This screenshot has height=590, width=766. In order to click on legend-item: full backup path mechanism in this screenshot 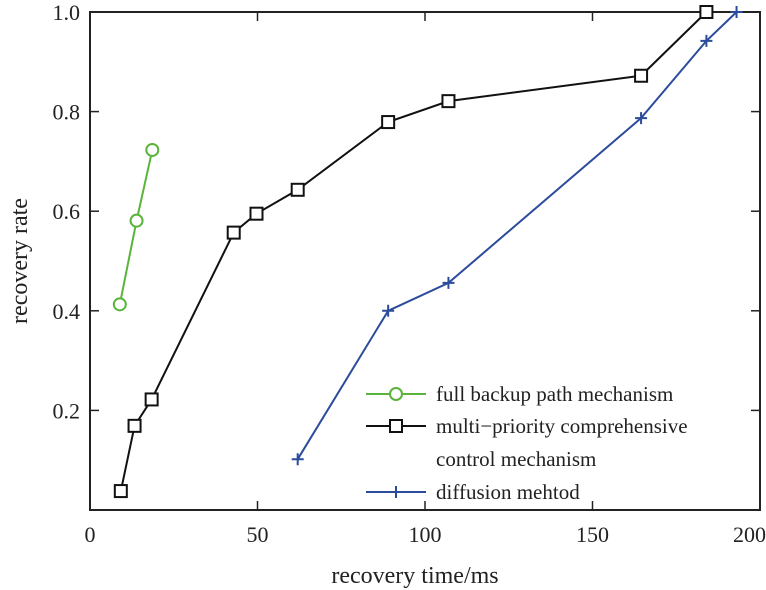, I will do `click(519, 394)`.